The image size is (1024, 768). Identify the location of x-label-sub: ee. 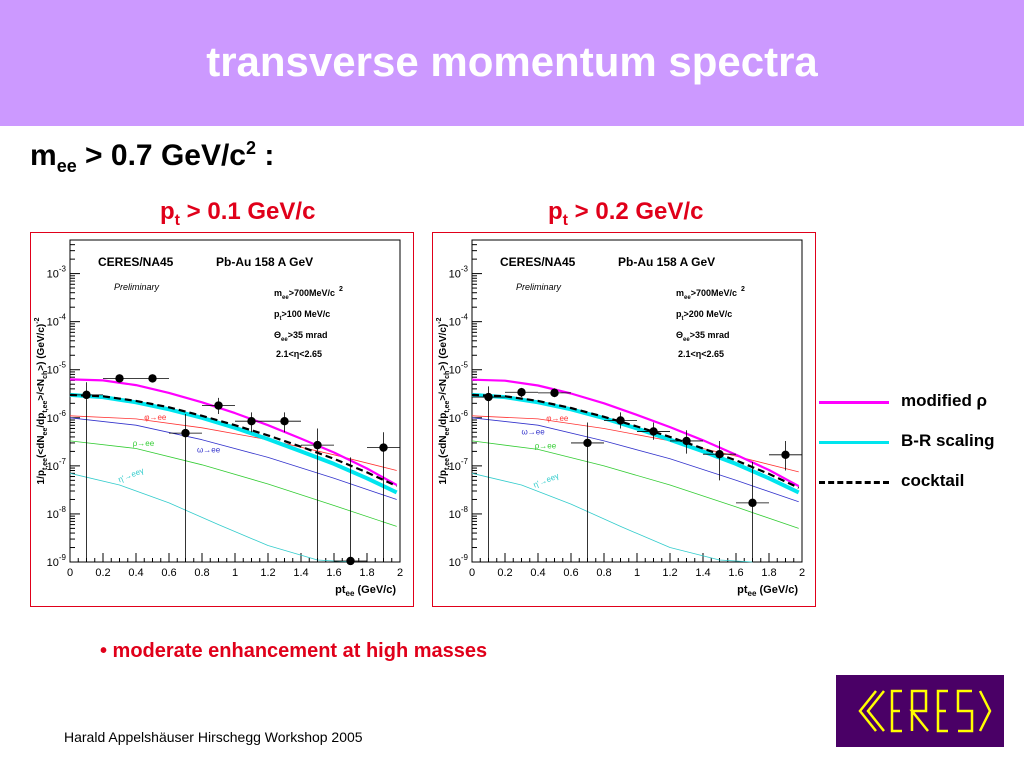
(752, 593).